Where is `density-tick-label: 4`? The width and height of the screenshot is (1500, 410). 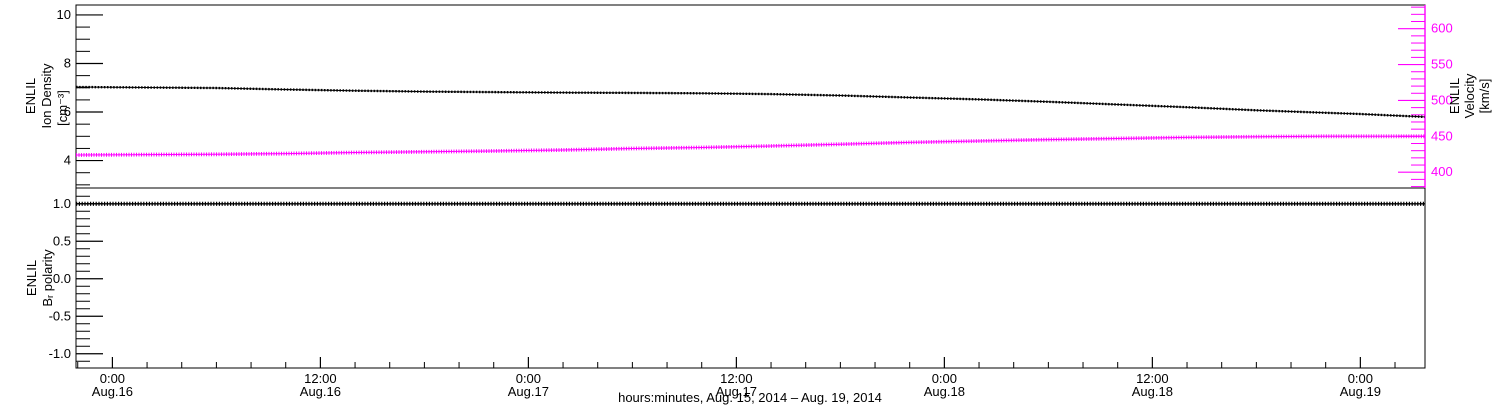 density-tick-label: 4 is located at coordinates (67, 160).